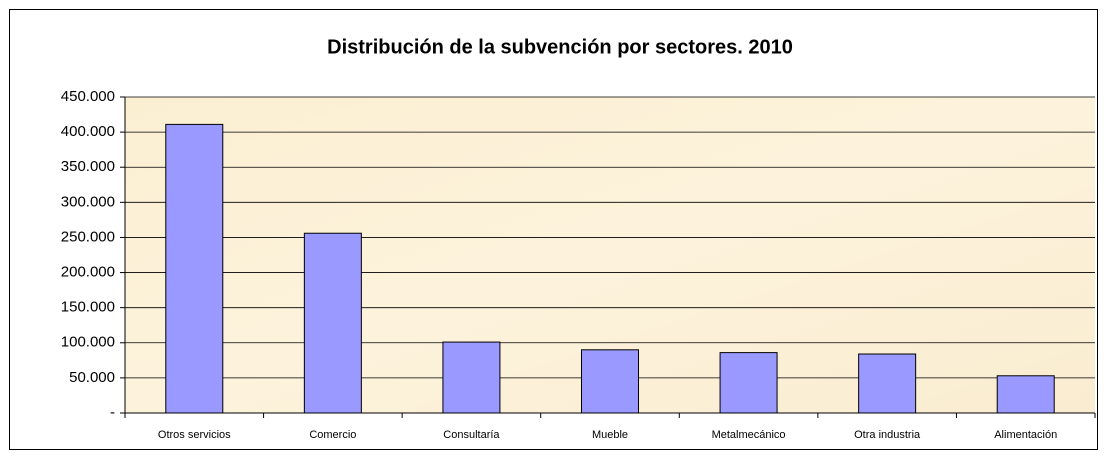 This screenshot has width=1108, height=459. I want to click on x-tick-label: Metalmecánico, so click(749, 435).